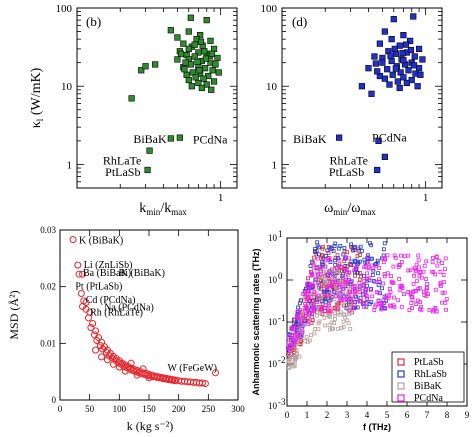  I want to click on annotation-label: Cd (PCdNa), so click(111, 300).